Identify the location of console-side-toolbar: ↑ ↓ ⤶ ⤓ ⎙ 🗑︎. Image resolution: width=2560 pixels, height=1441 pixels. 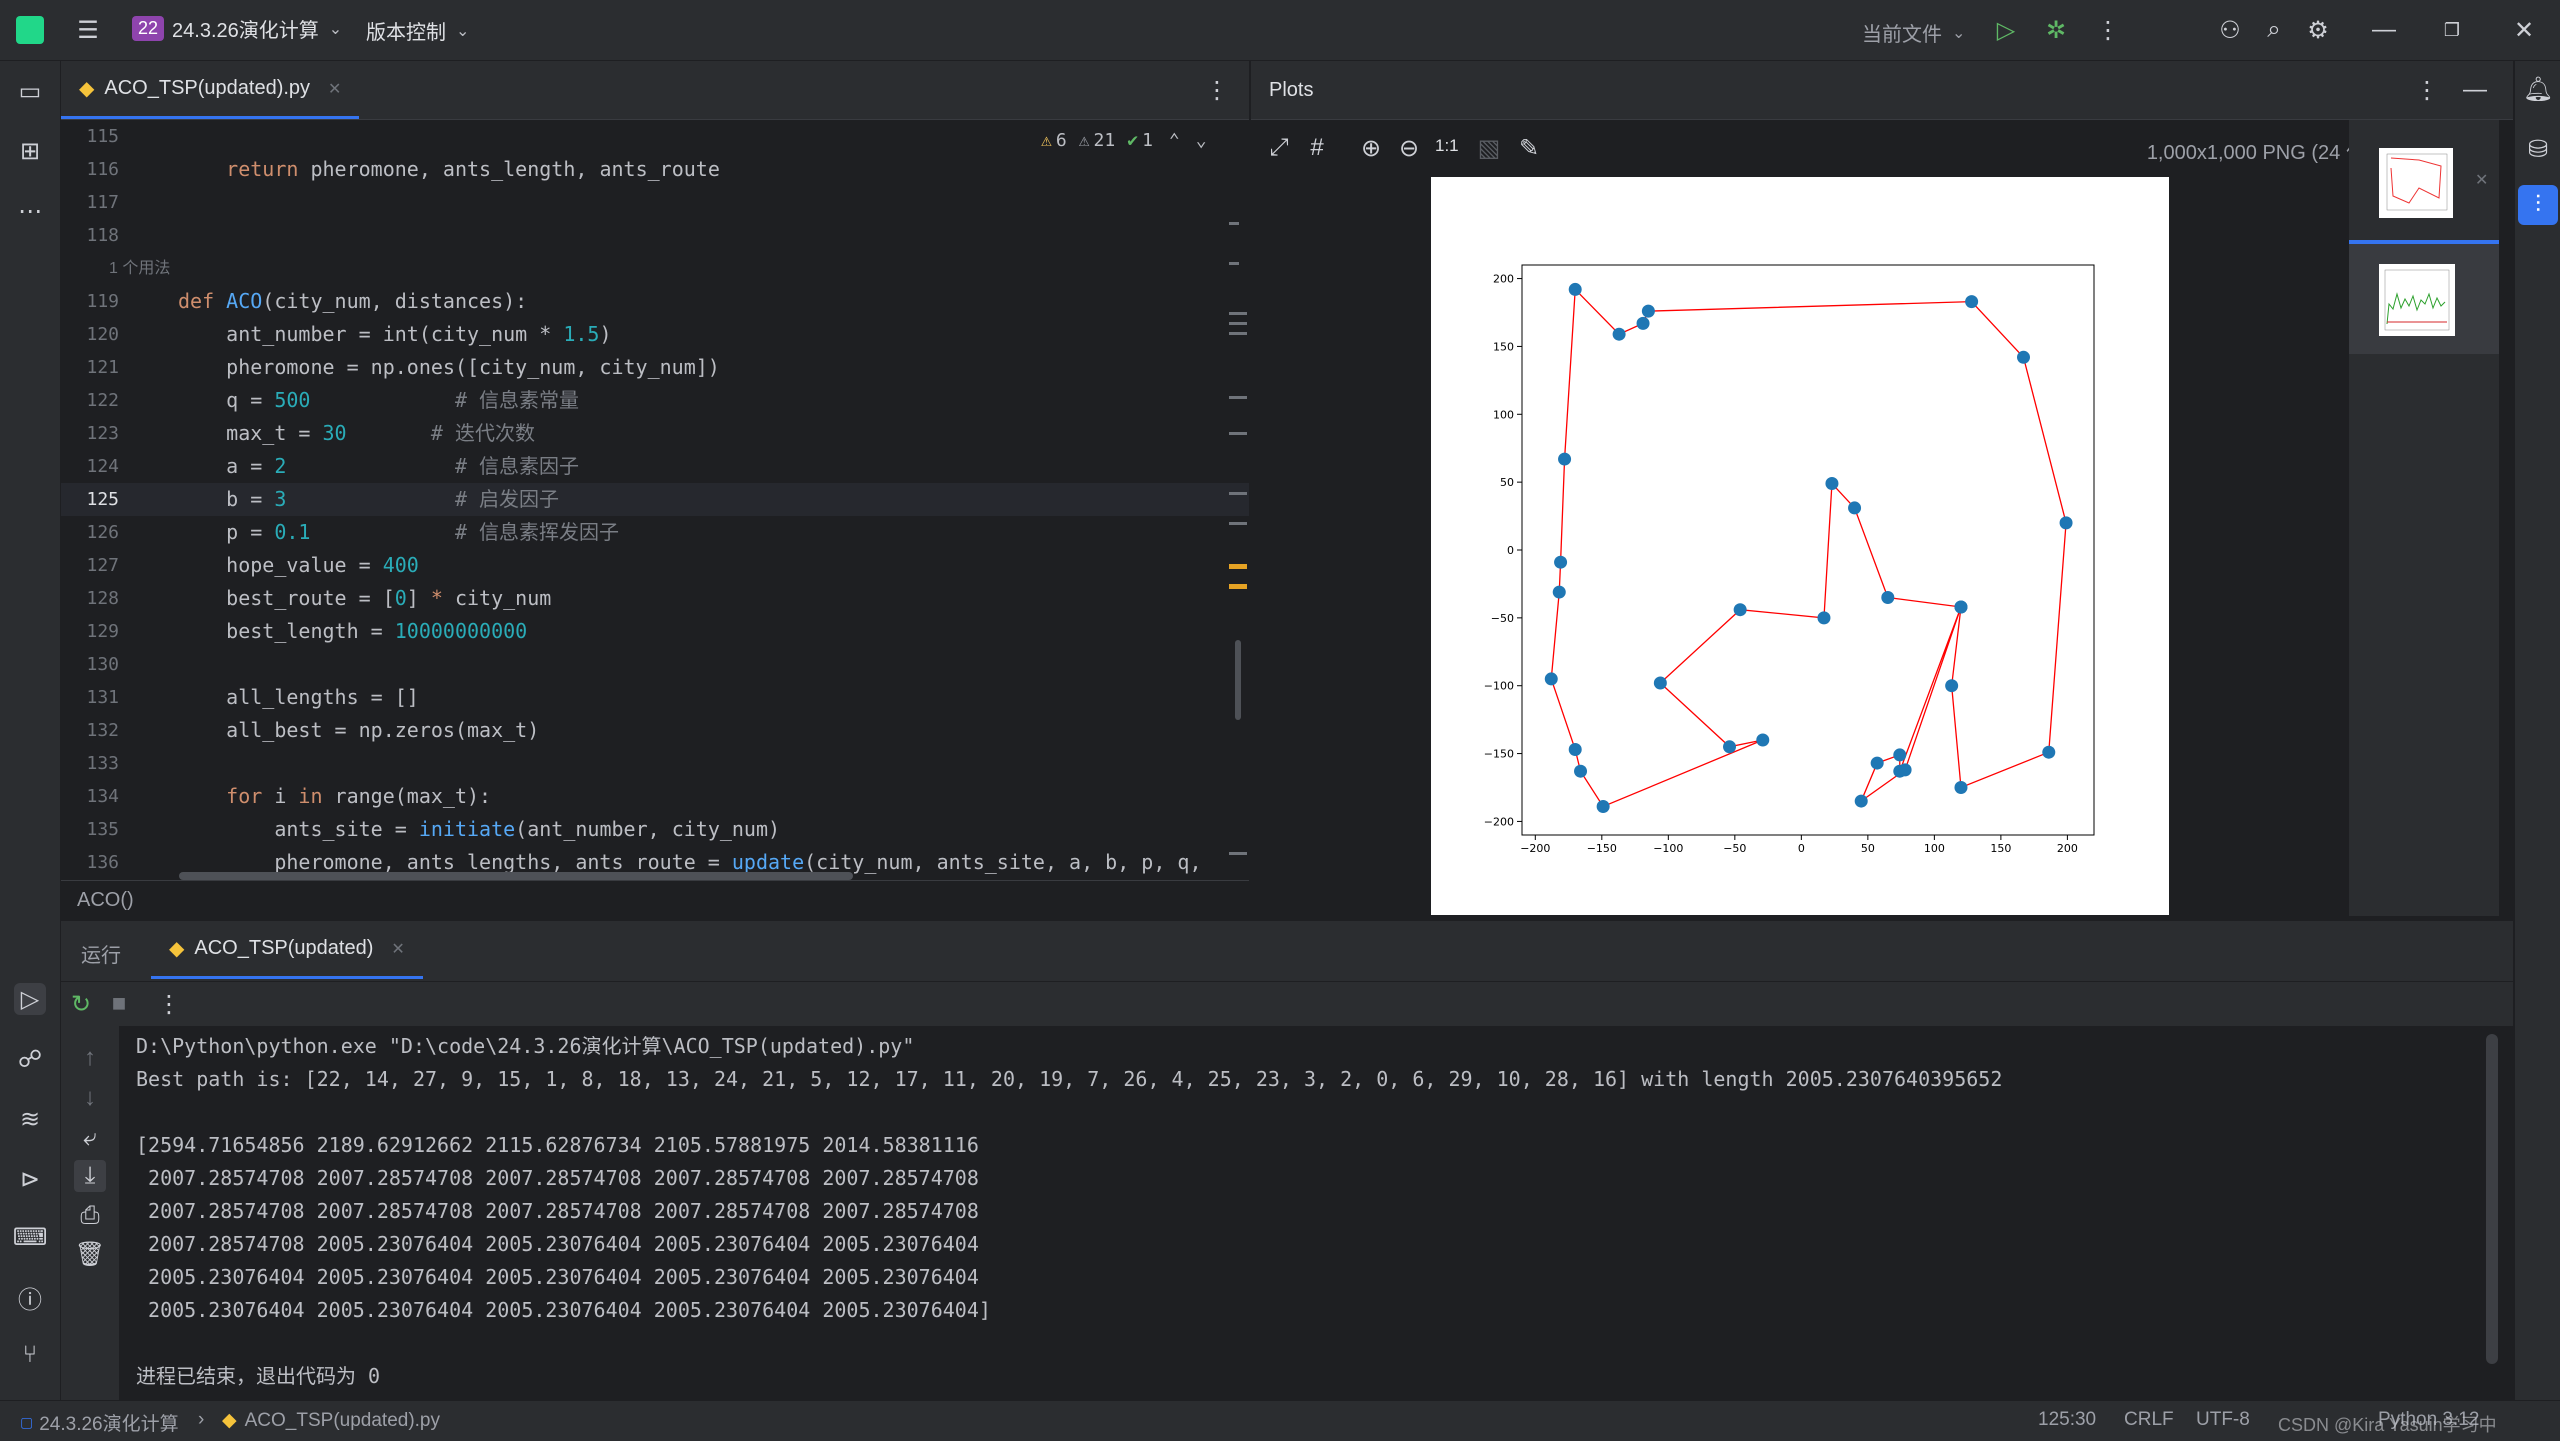
(90, 1213).